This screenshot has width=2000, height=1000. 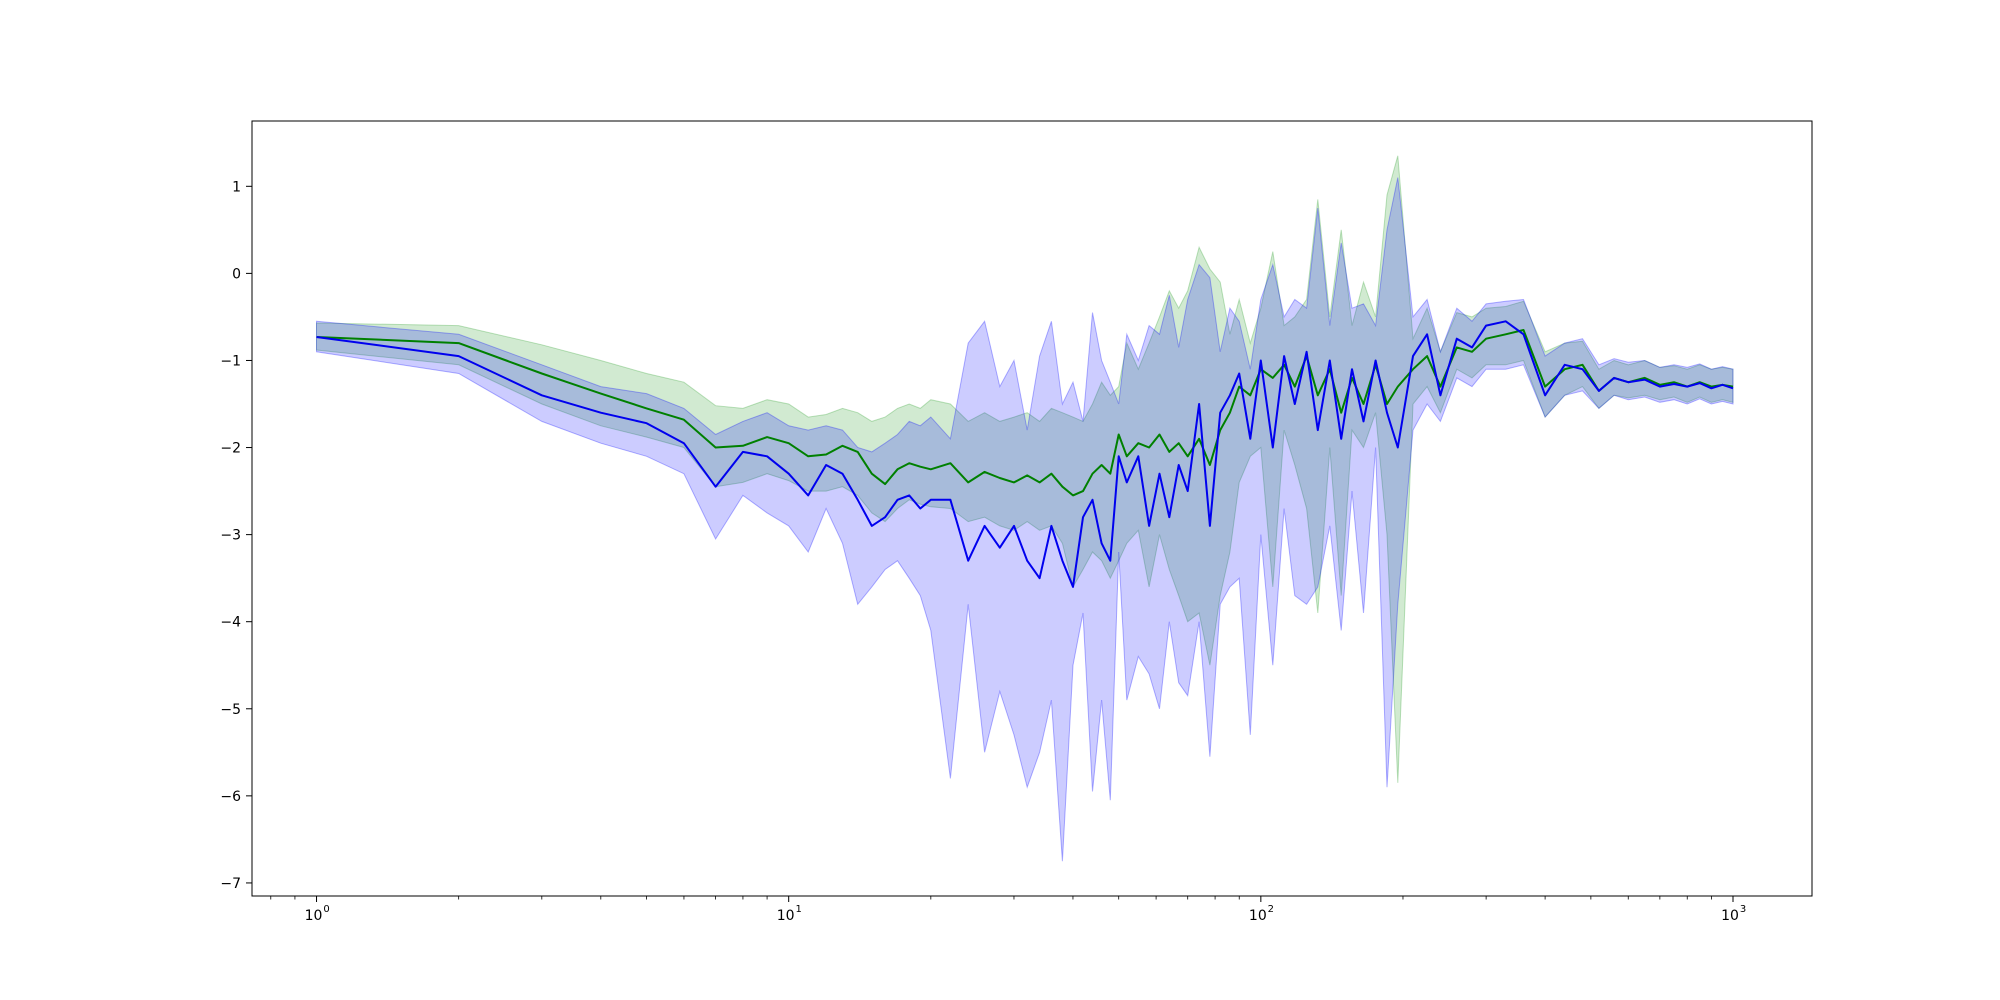 I want to click on y-tick-label: −4, so click(x=230, y=623).